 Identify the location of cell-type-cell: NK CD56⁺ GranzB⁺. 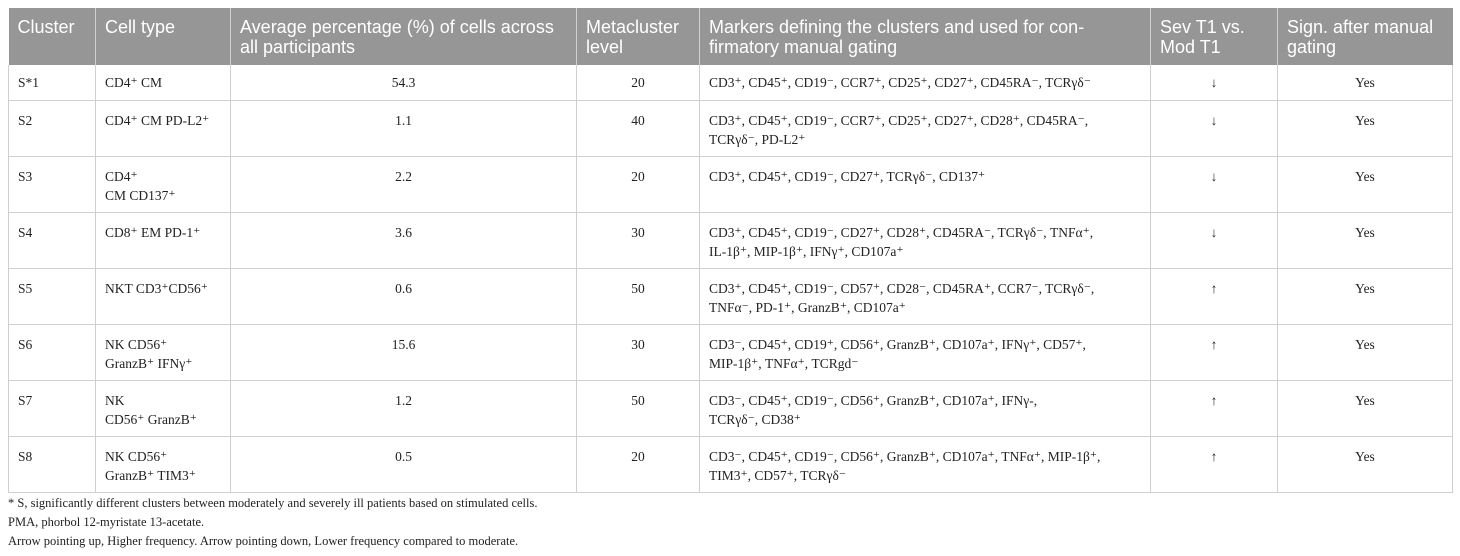
(163, 408).